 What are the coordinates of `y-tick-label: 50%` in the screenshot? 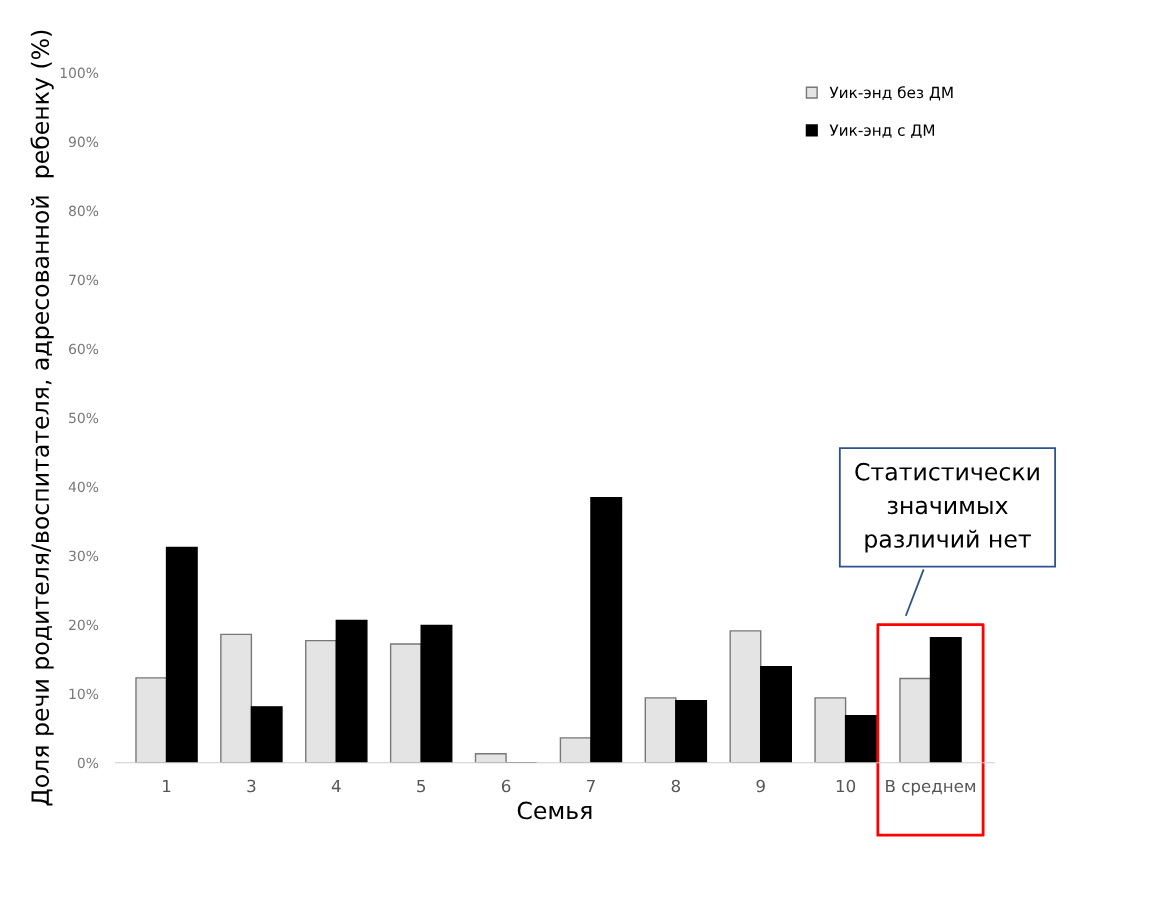 It's located at (84, 418).